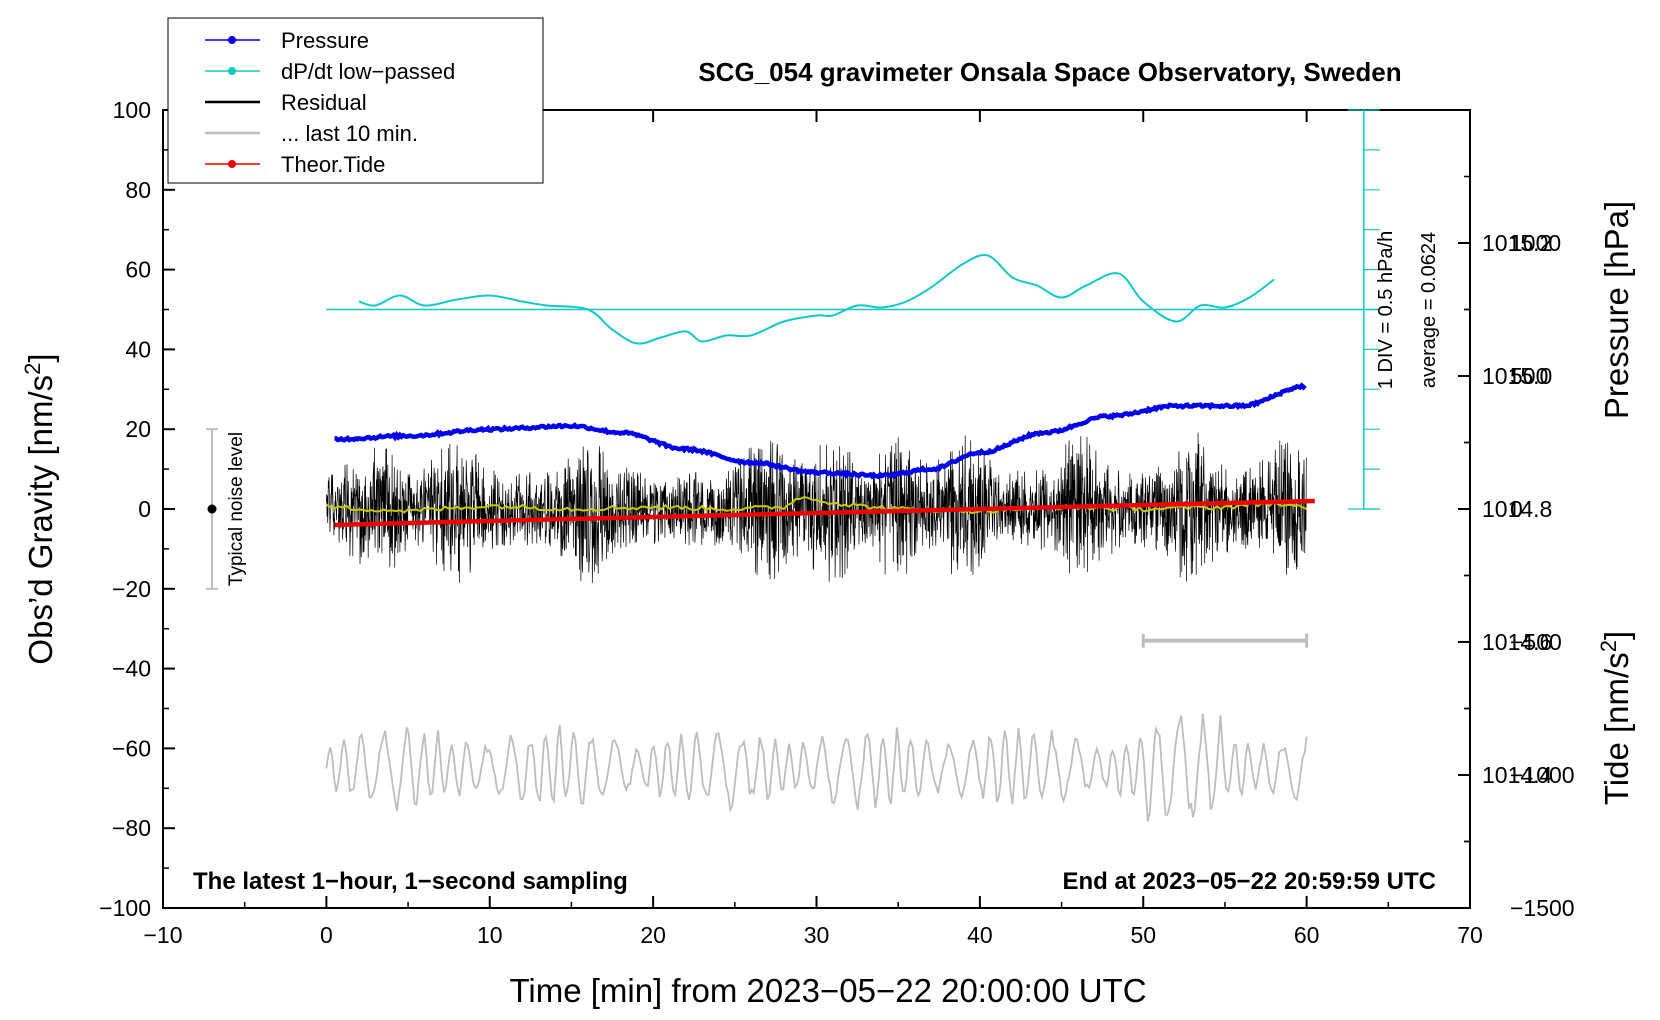 The width and height of the screenshot is (1660, 1020). I want to click on x-tick-label: 60, so click(1307, 935).